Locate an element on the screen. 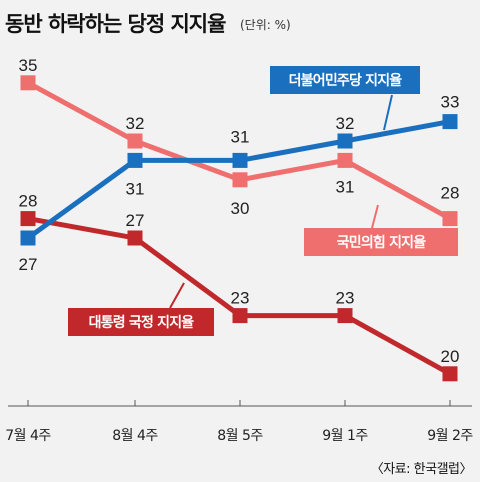 The image size is (480, 482). chart-title: 동반 하락하는 당정 지지율 is located at coordinates (115, 24).